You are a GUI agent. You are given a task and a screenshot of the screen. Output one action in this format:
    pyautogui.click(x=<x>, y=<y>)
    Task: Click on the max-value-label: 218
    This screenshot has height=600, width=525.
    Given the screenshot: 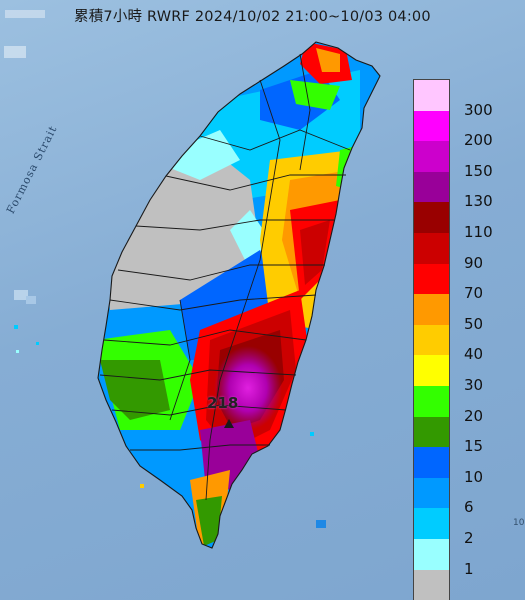 What is the action you would take?
    pyautogui.click(x=223, y=403)
    